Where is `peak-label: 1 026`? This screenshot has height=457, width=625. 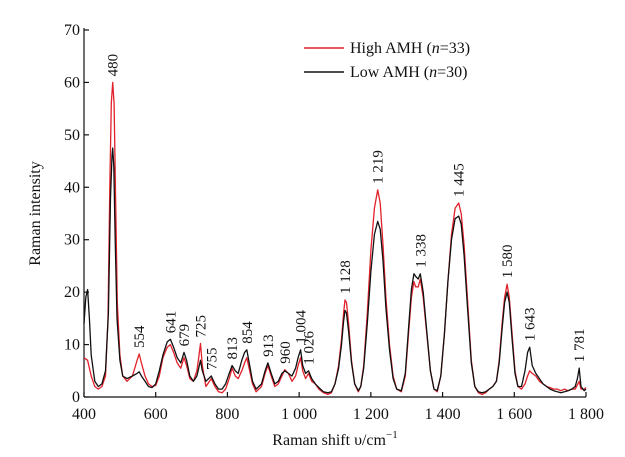
peak-label: 1 026 is located at coordinates (310, 348).